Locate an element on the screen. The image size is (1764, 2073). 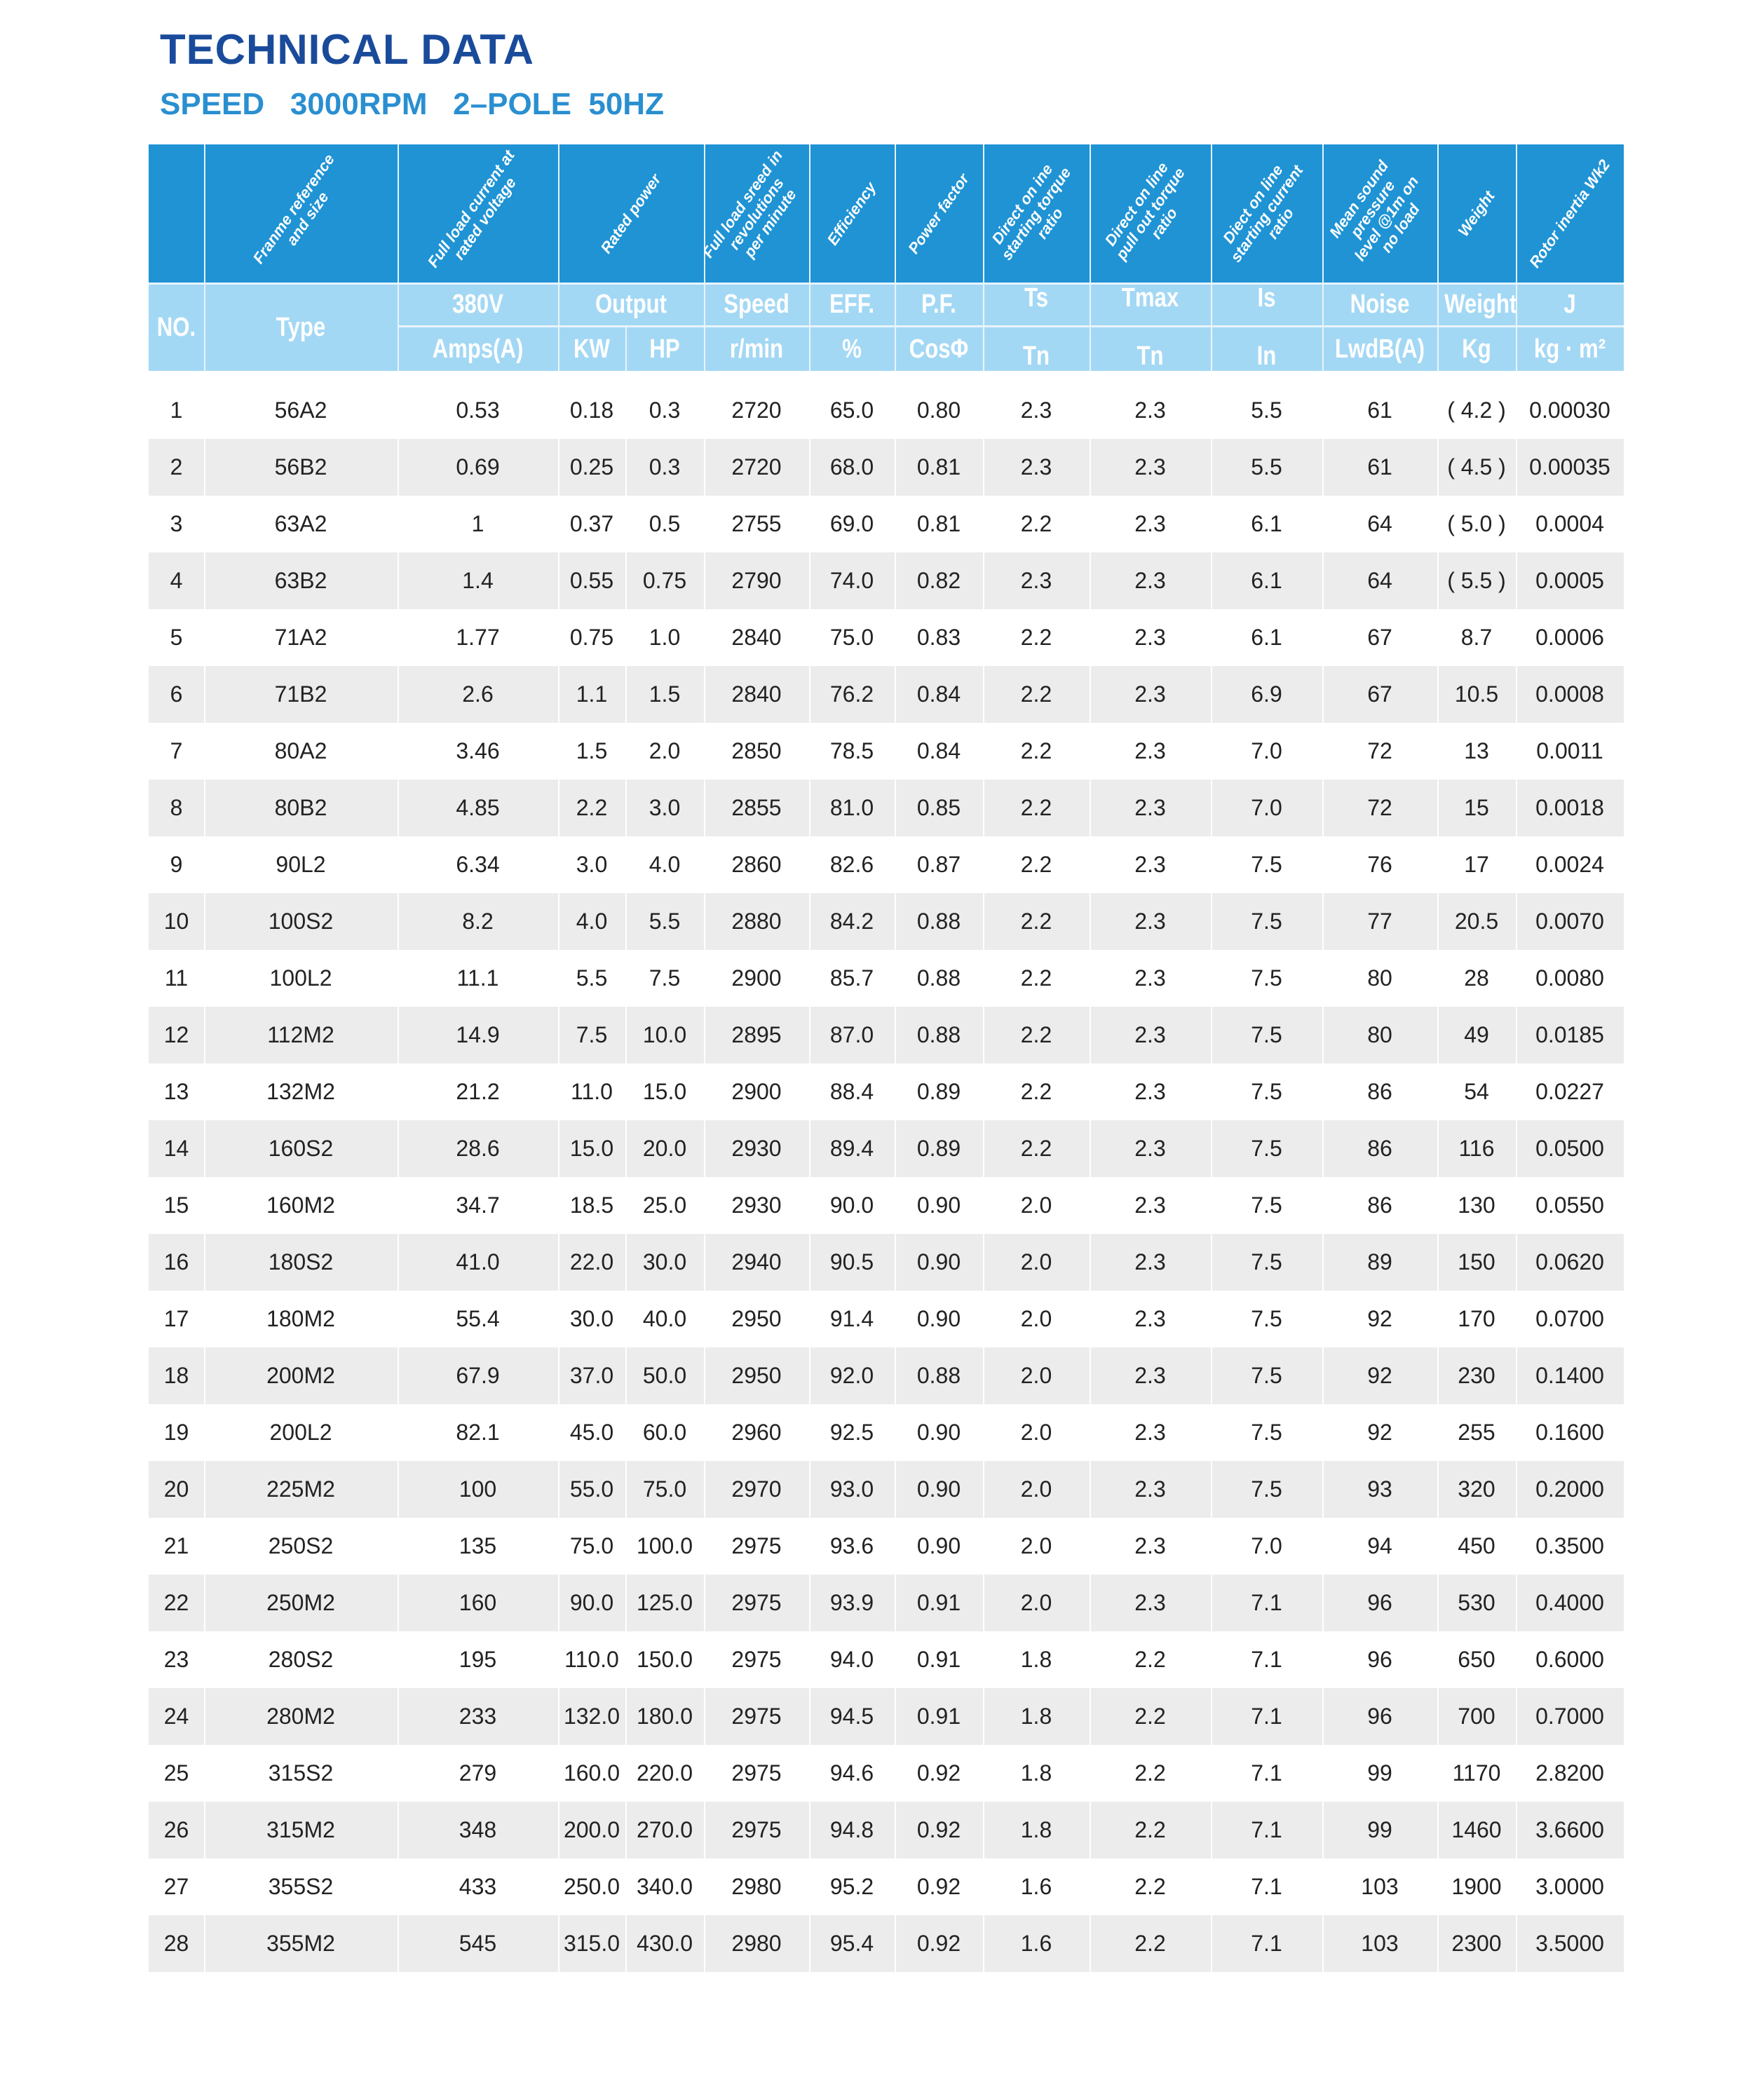
table-cell: 1.8 is located at coordinates (1036, 1659).